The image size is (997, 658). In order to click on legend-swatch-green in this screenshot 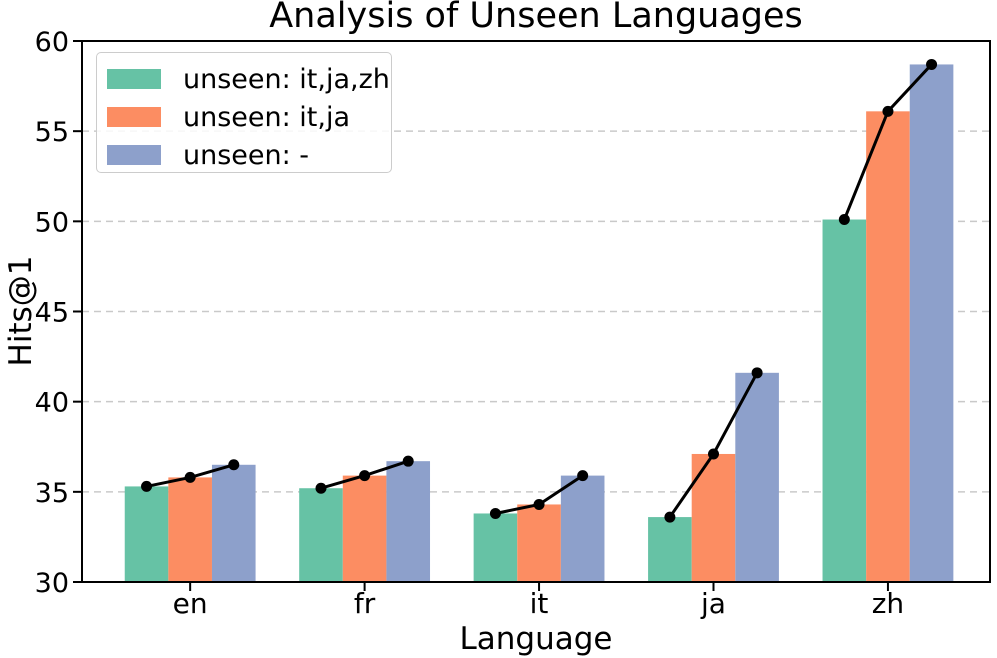, I will do `click(134, 79)`.